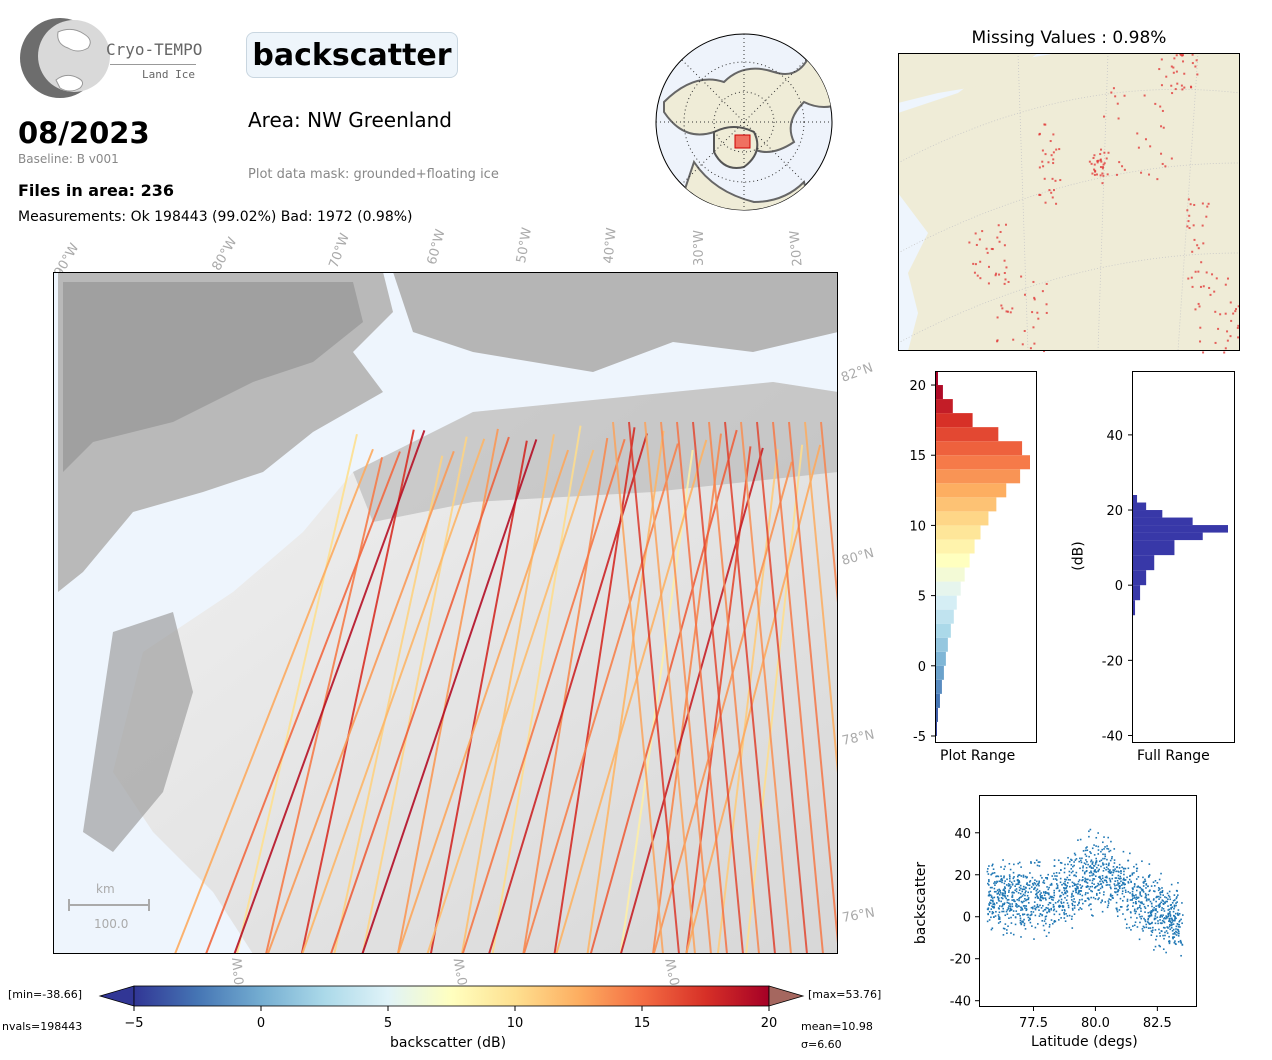 This screenshot has height=1060, width=1272. I want to click on colorbar-max: [max=53.76], so click(845, 994).